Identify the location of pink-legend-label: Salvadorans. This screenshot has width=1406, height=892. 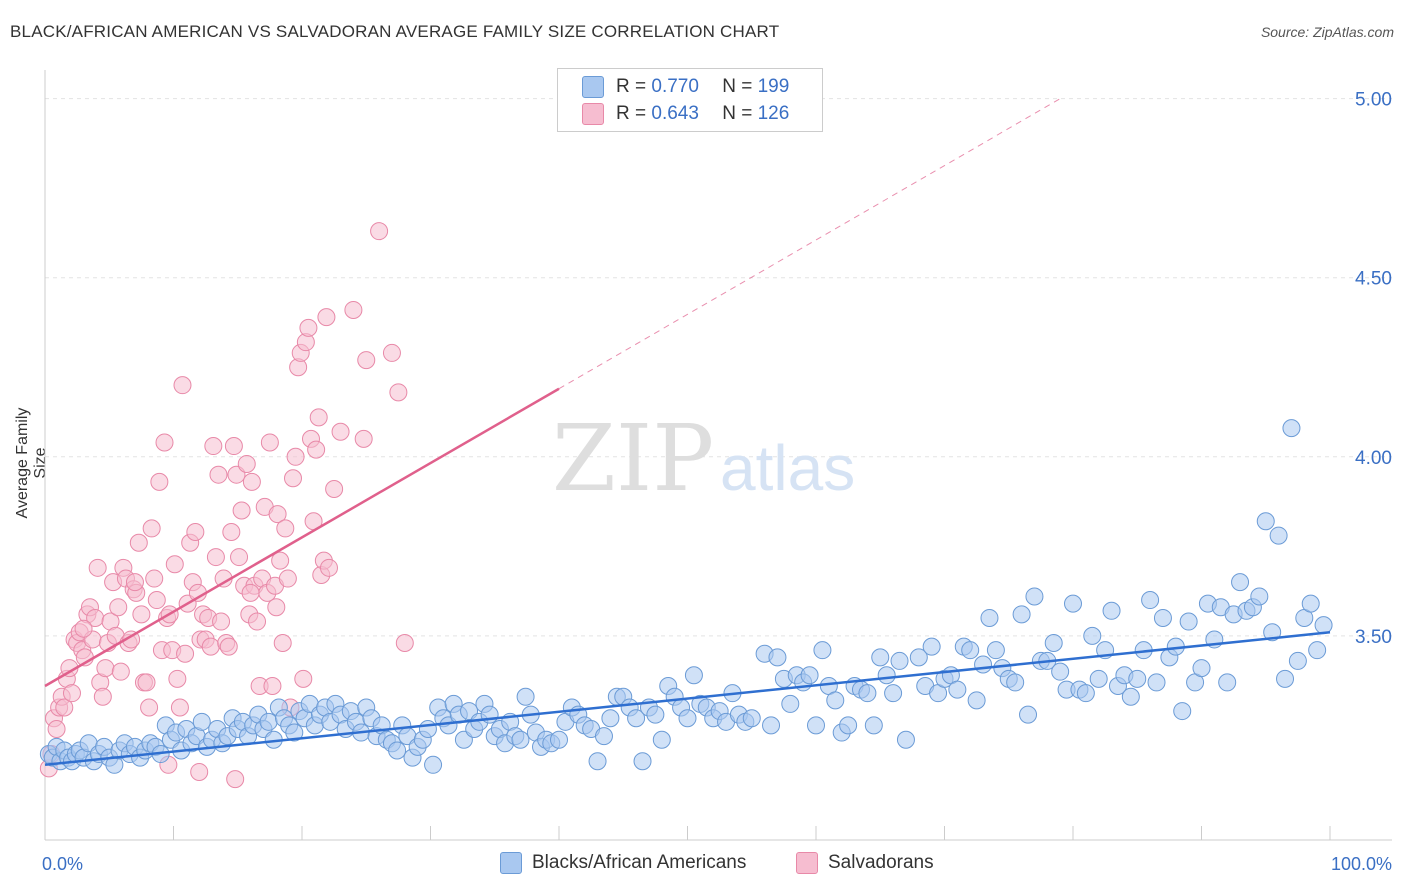
(881, 863).